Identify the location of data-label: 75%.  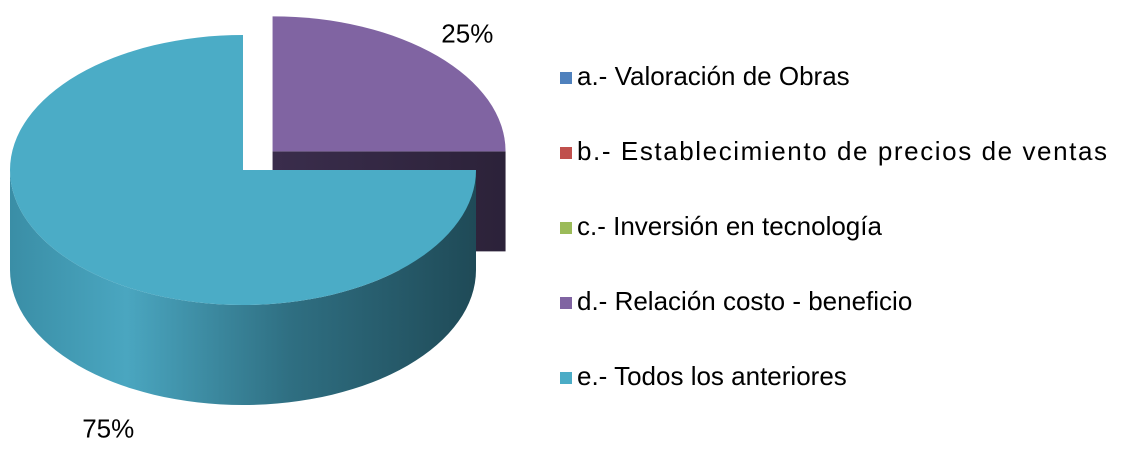
(108, 428).